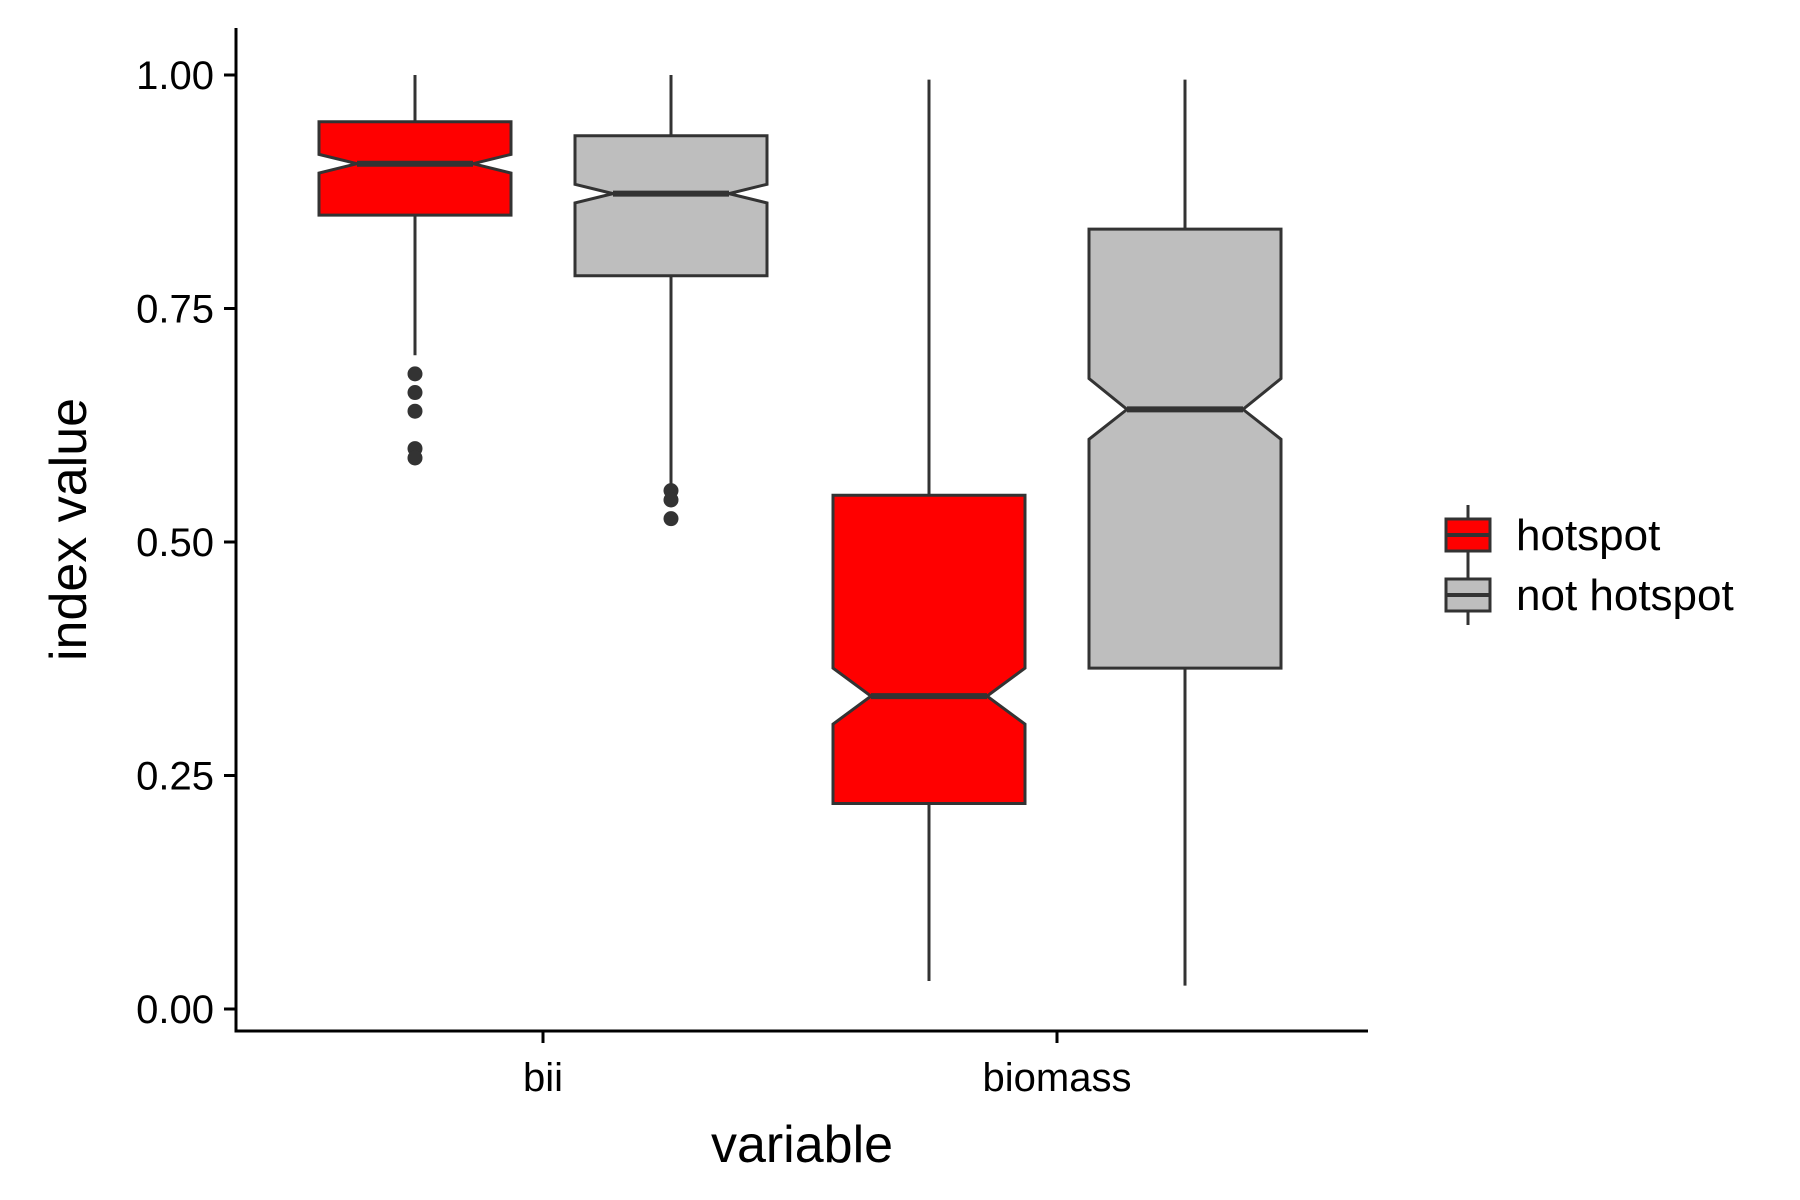 The image size is (1800, 1200). Describe the element at coordinates (1185, 448) in the screenshot. I see `box-body-not-hotspot-biomass` at that location.